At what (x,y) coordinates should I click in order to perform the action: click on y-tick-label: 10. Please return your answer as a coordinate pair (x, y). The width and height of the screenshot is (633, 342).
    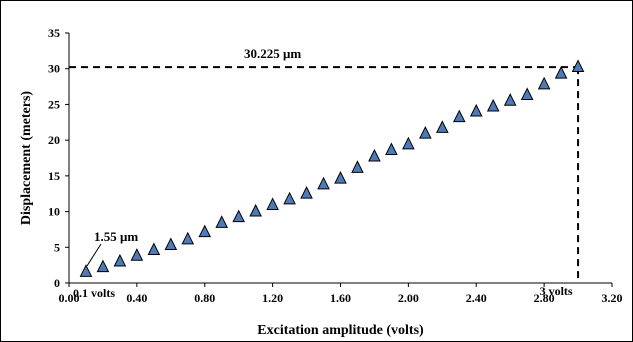
    Looking at the image, I should click on (54, 212).